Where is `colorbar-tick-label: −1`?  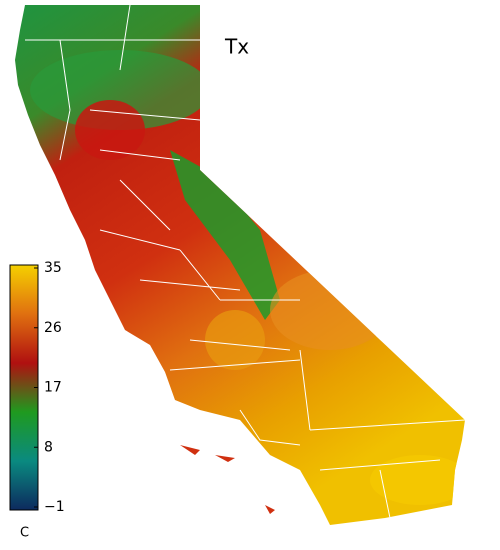 colorbar-tick-label: −1 is located at coordinates (54, 507).